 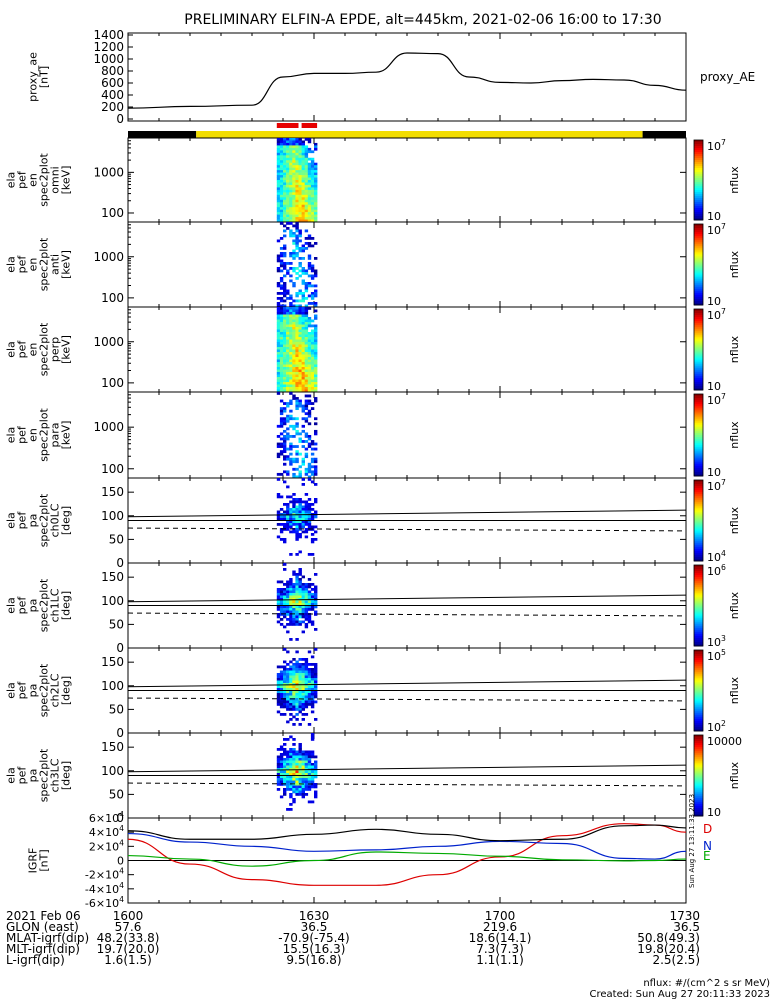 What do you see at coordinates (309, 125) in the screenshot?
I see `science-zone-marker` at bounding box center [309, 125].